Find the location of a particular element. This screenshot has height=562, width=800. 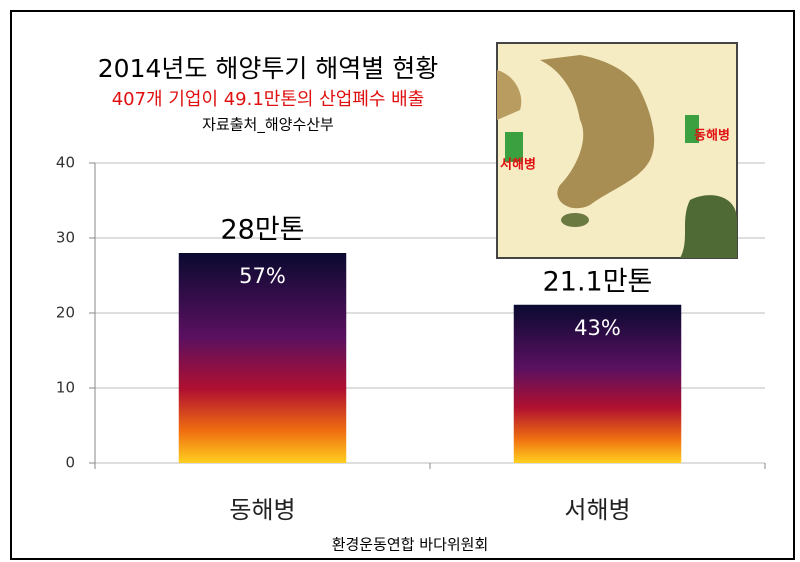

chart-footer: 환경운동연합 바다위원회 is located at coordinates (410, 545).